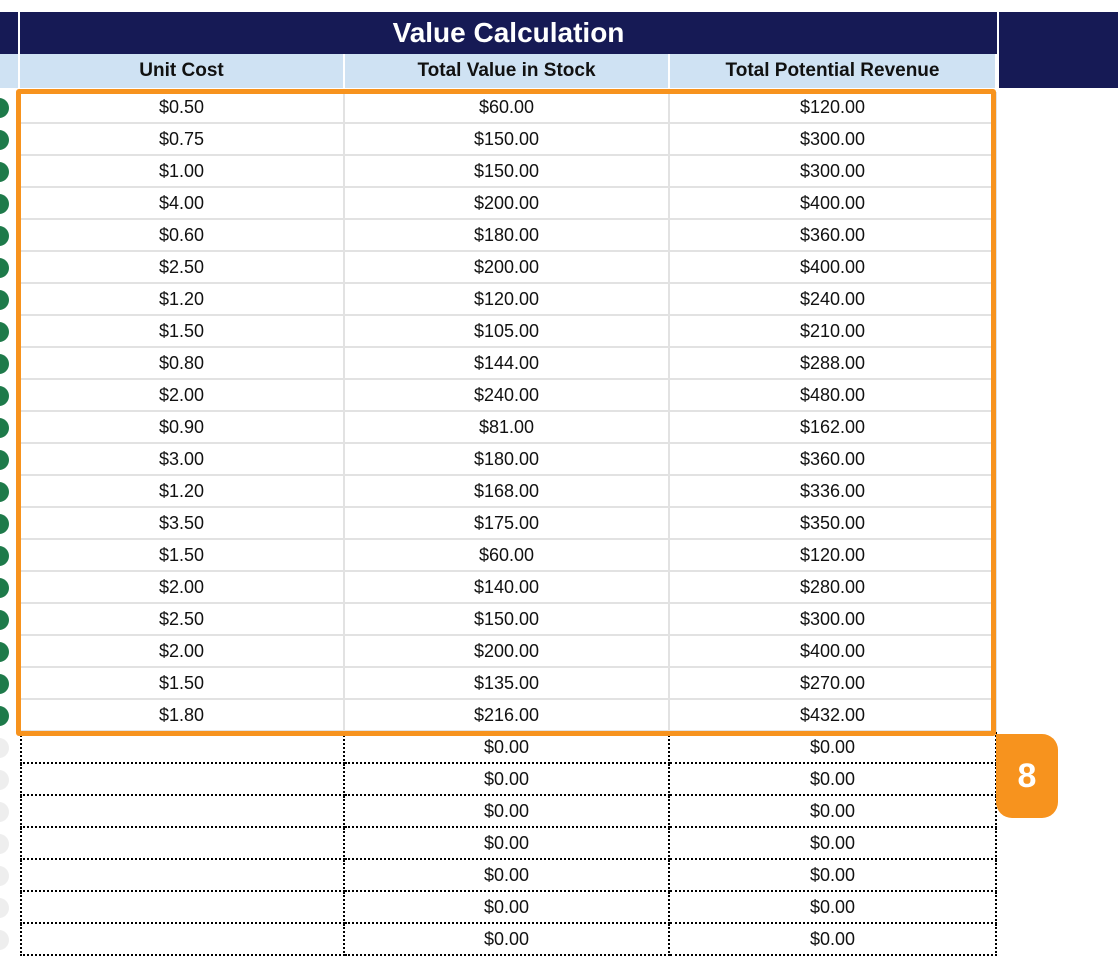  I want to click on cell: $162.00, so click(833, 428).